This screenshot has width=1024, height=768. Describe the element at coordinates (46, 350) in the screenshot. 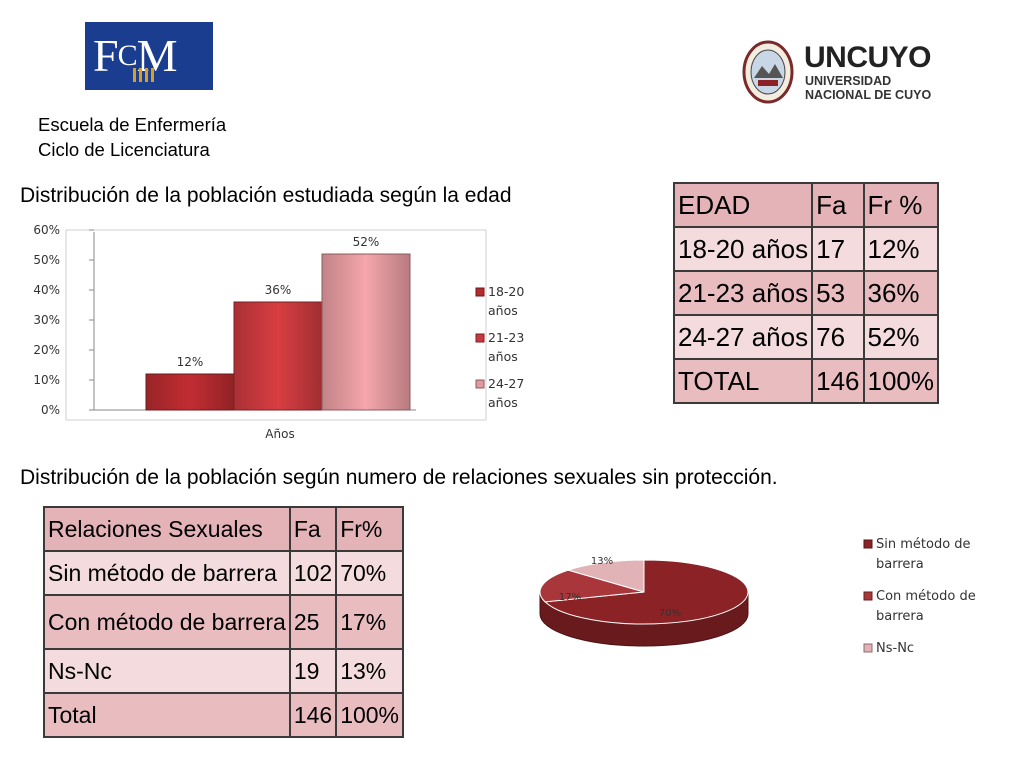

I see `y-tick-label: 20%` at that location.